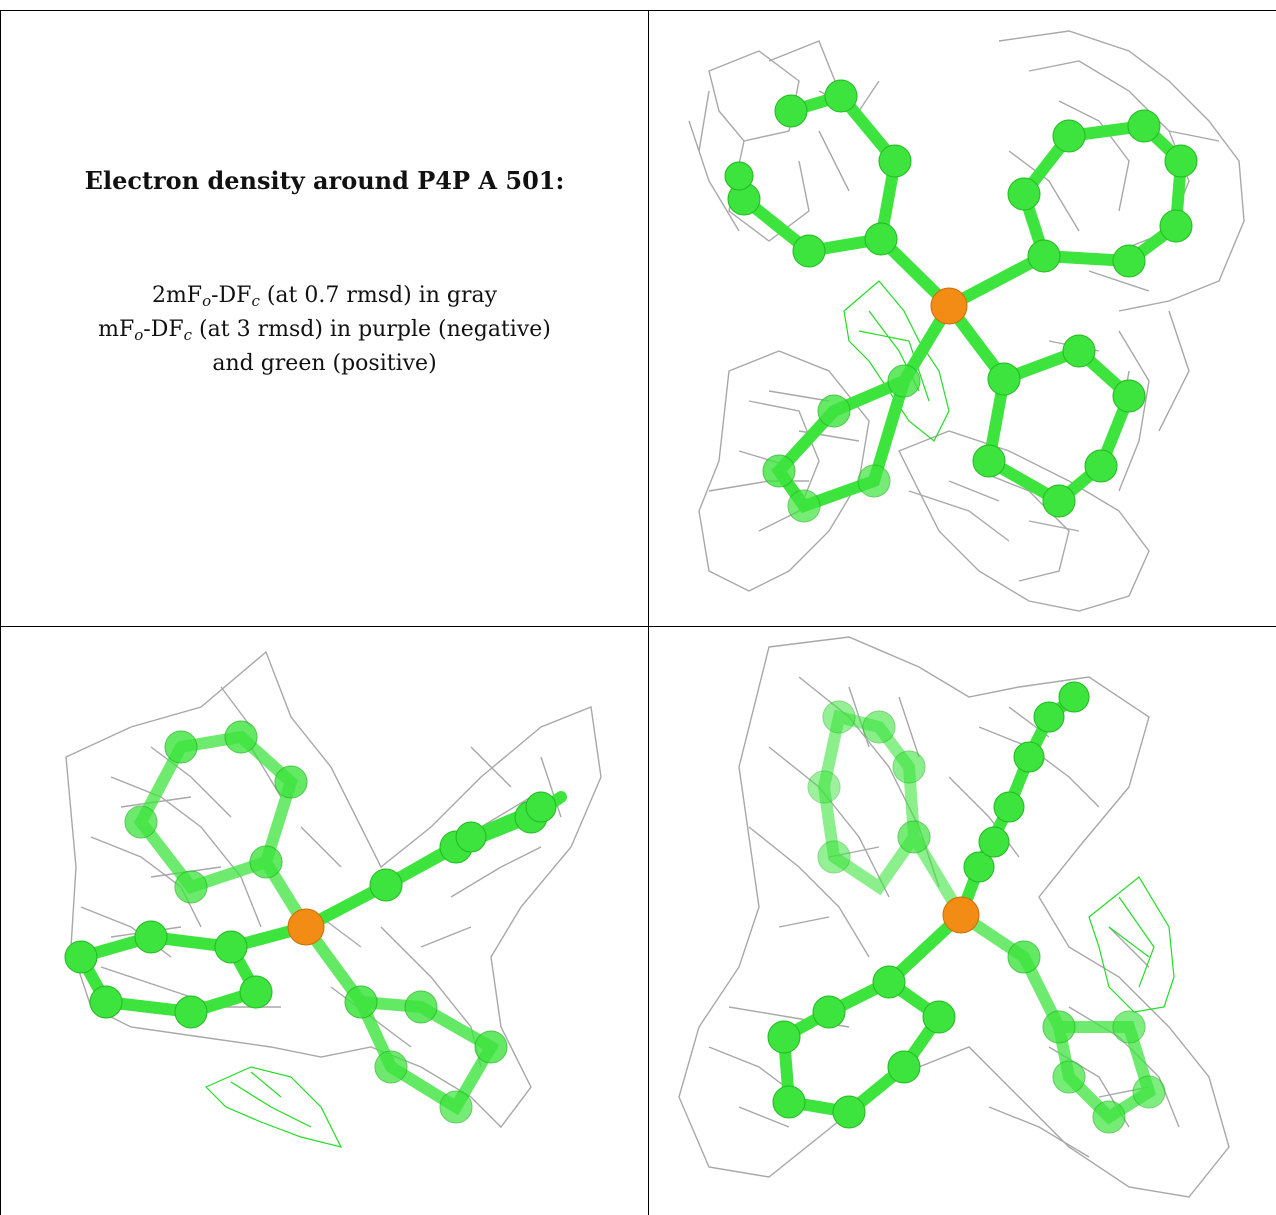 The width and height of the screenshot is (1276, 1215). I want to click on caption-line-2fofc: 2mFo-DFc (at 0.7 rmsd) in gray, so click(324, 296).